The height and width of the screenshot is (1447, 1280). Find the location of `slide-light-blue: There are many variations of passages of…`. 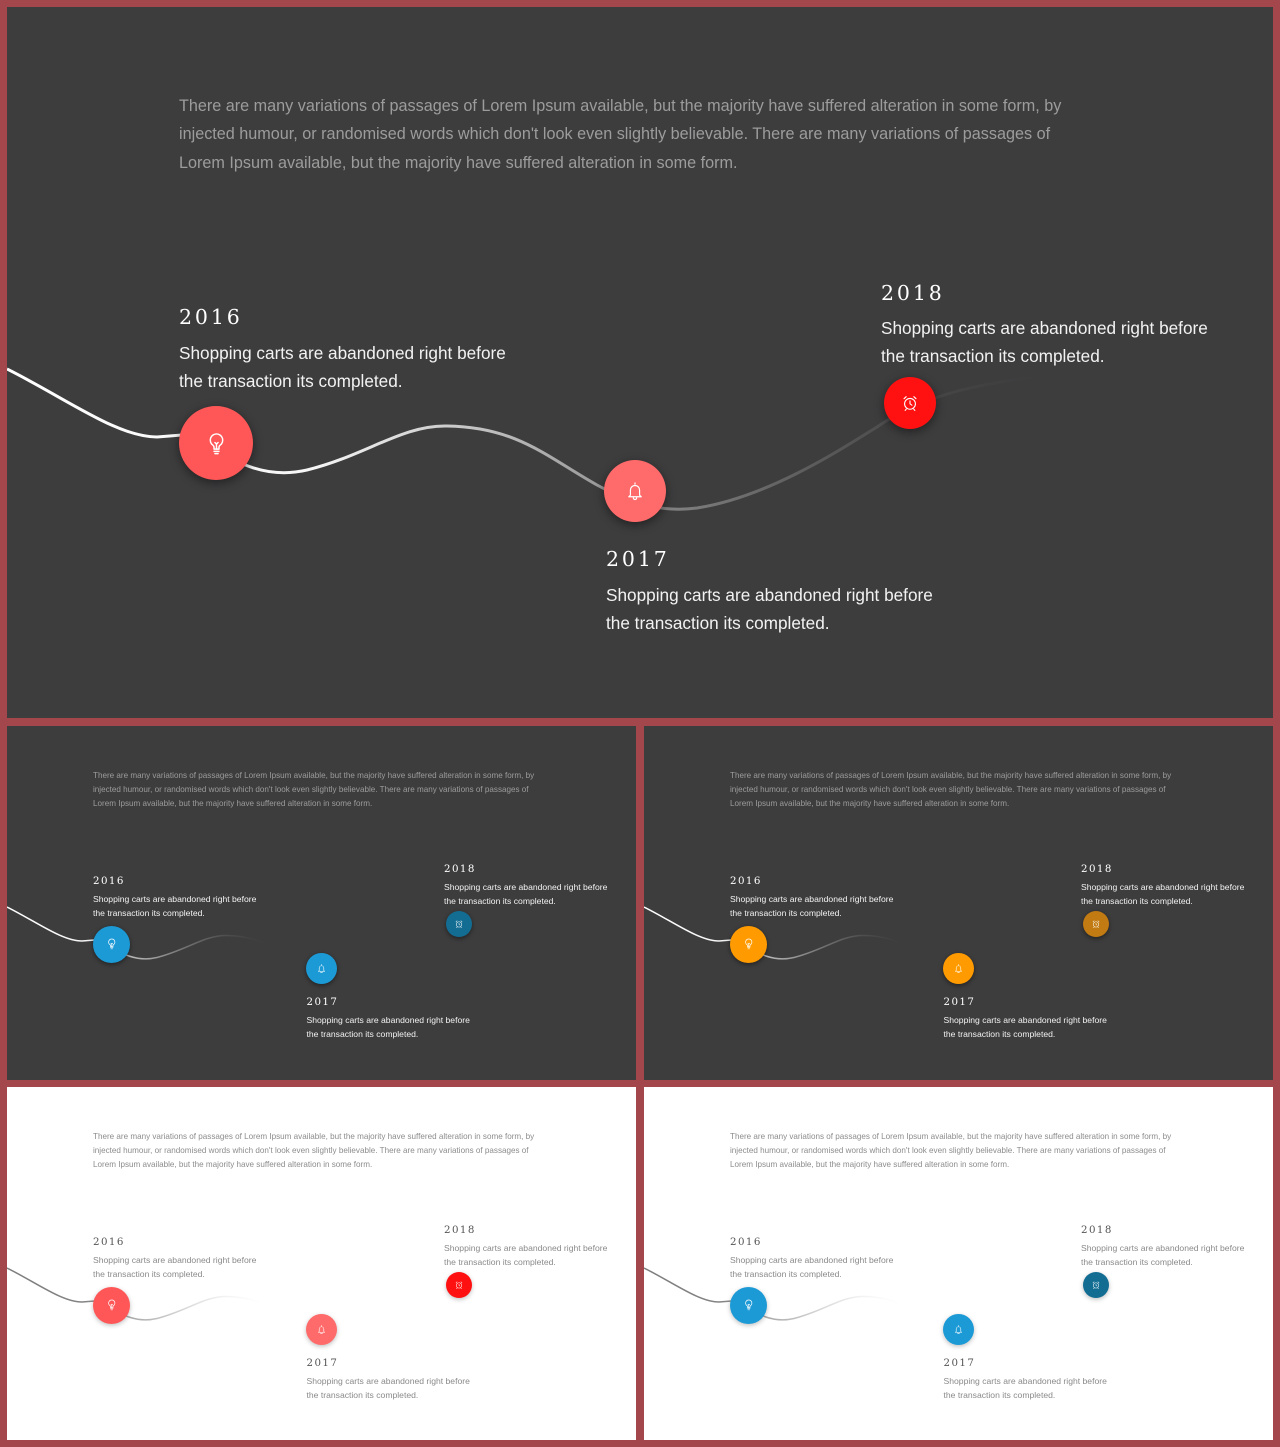

slide-light-blue: There are many variations of passages of… is located at coordinates (958, 1263).